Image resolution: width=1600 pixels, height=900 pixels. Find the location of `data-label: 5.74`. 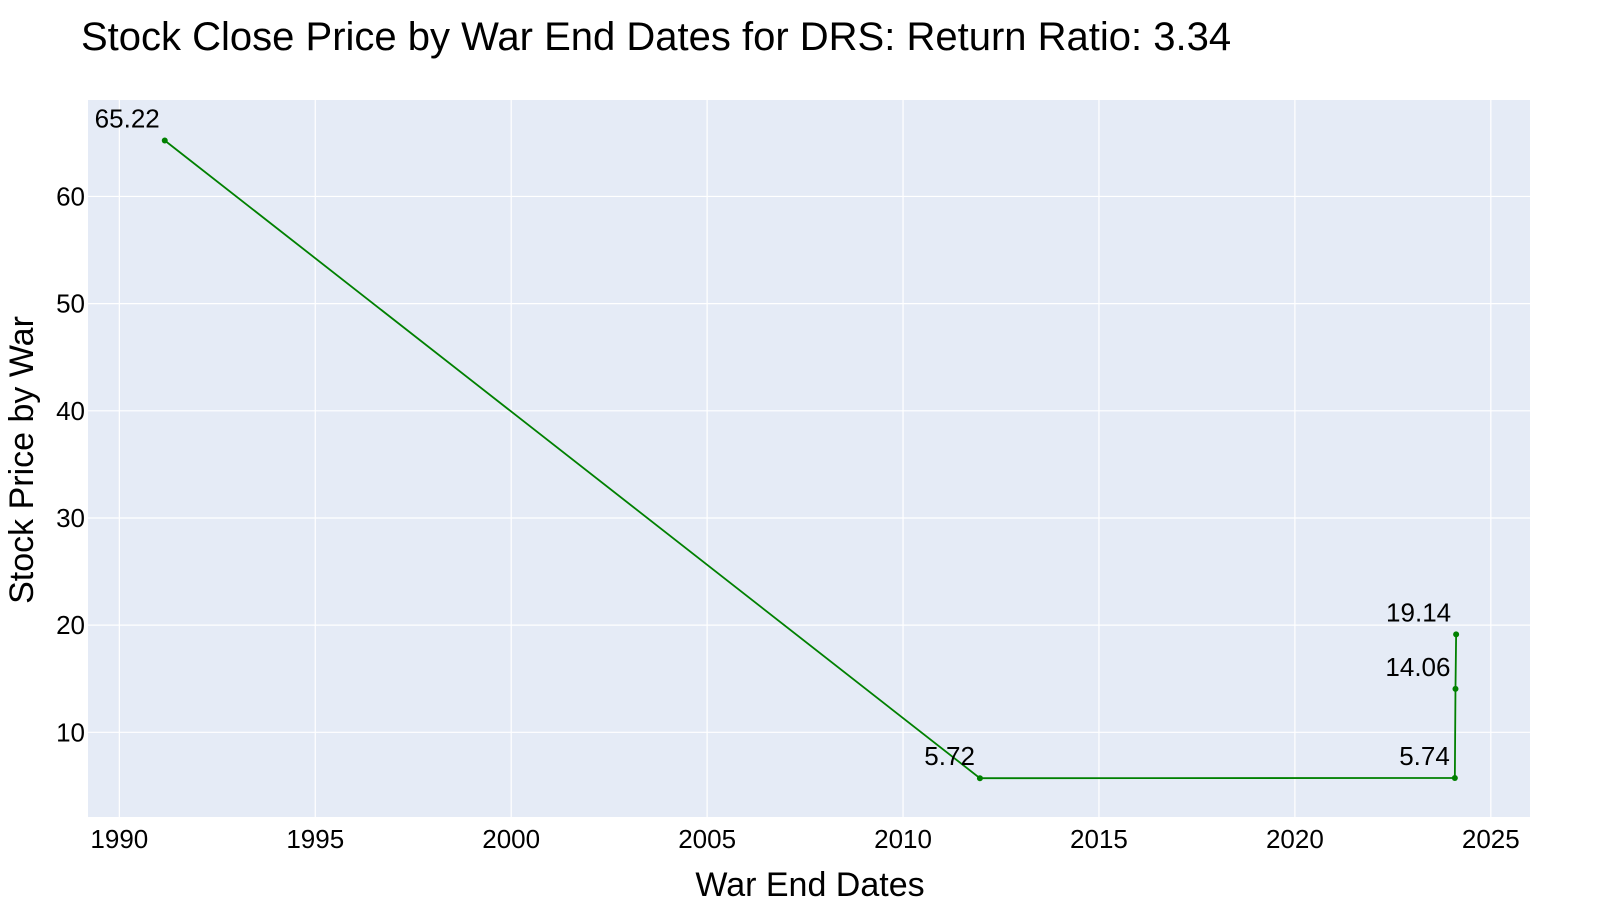

data-label: 5.74 is located at coordinates (1424, 756).